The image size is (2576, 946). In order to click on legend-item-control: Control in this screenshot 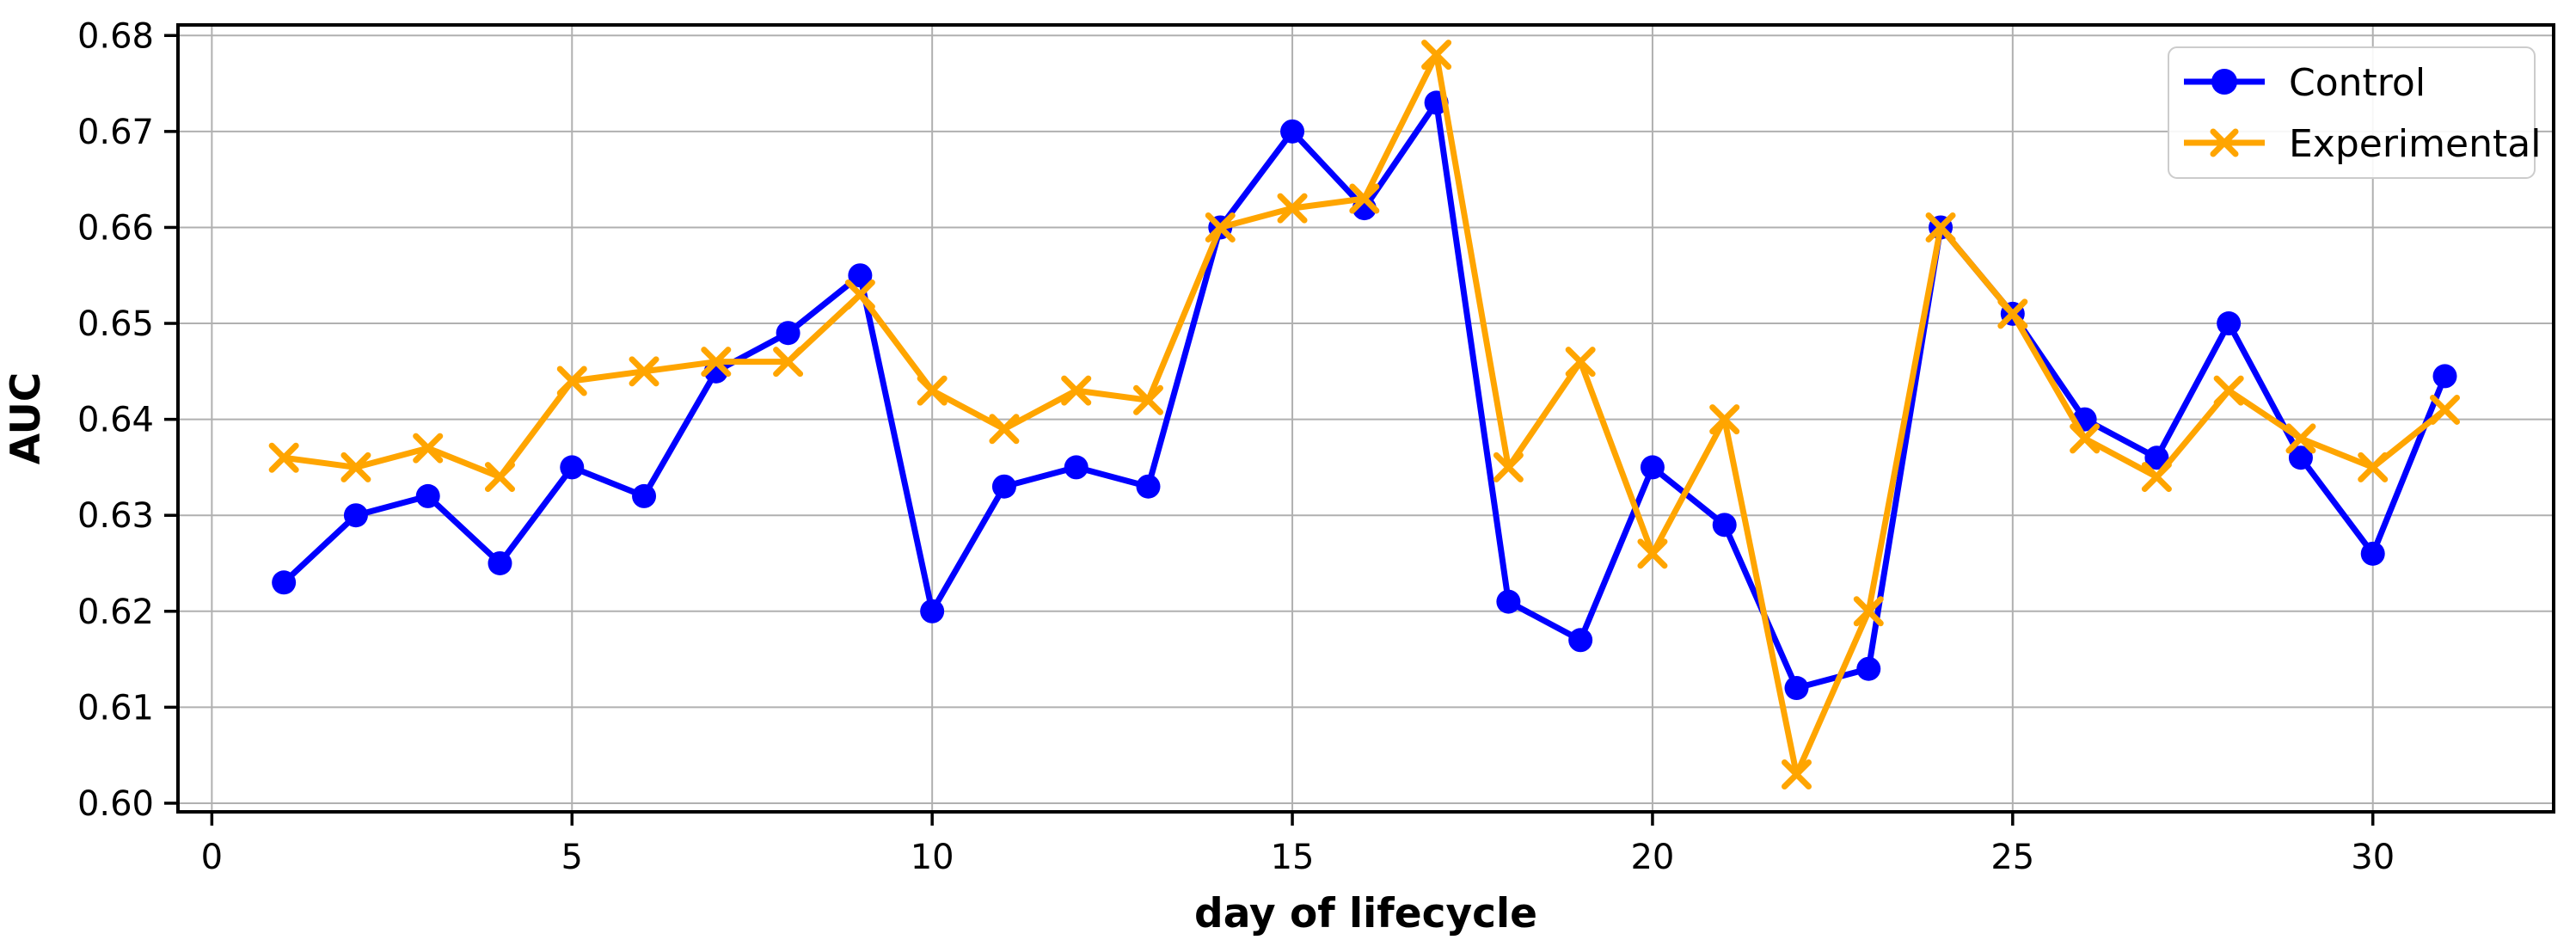, I will do `click(2305, 83)`.